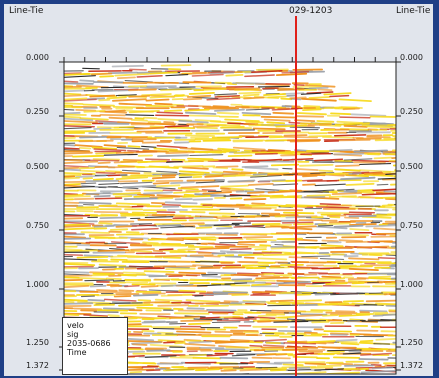 Image resolution: width=439 pixels, height=378 pixels. What do you see at coordinates (311, 11) in the screenshot?
I see `top-label-center: 029-1203` at bounding box center [311, 11].